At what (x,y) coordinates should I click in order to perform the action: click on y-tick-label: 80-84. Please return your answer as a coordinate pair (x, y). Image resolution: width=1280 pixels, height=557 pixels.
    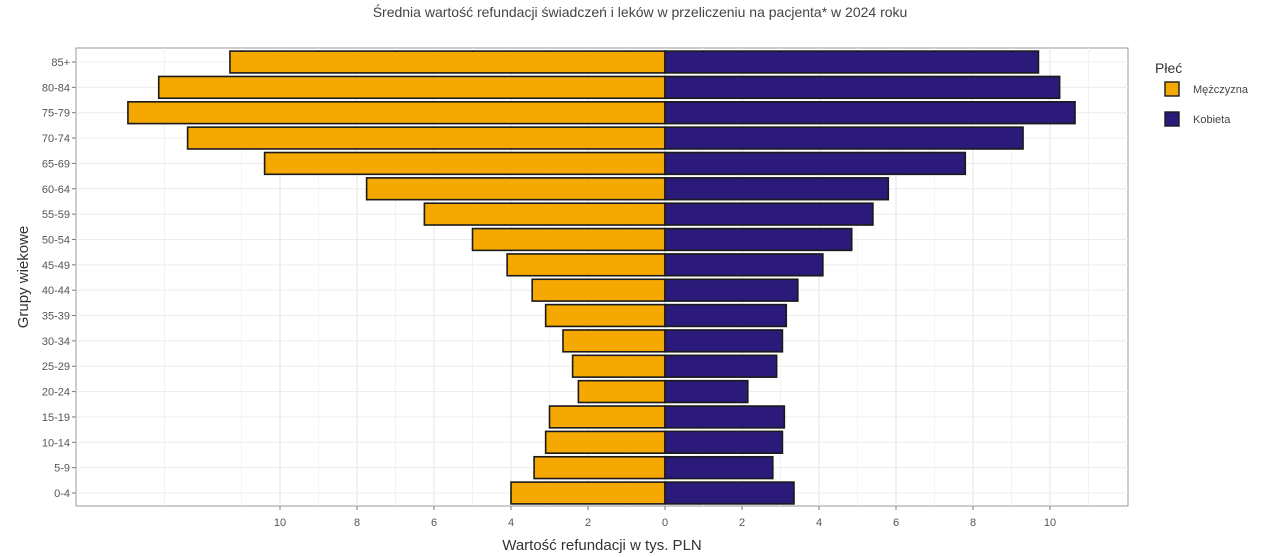
    Looking at the image, I should click on (56, 88).